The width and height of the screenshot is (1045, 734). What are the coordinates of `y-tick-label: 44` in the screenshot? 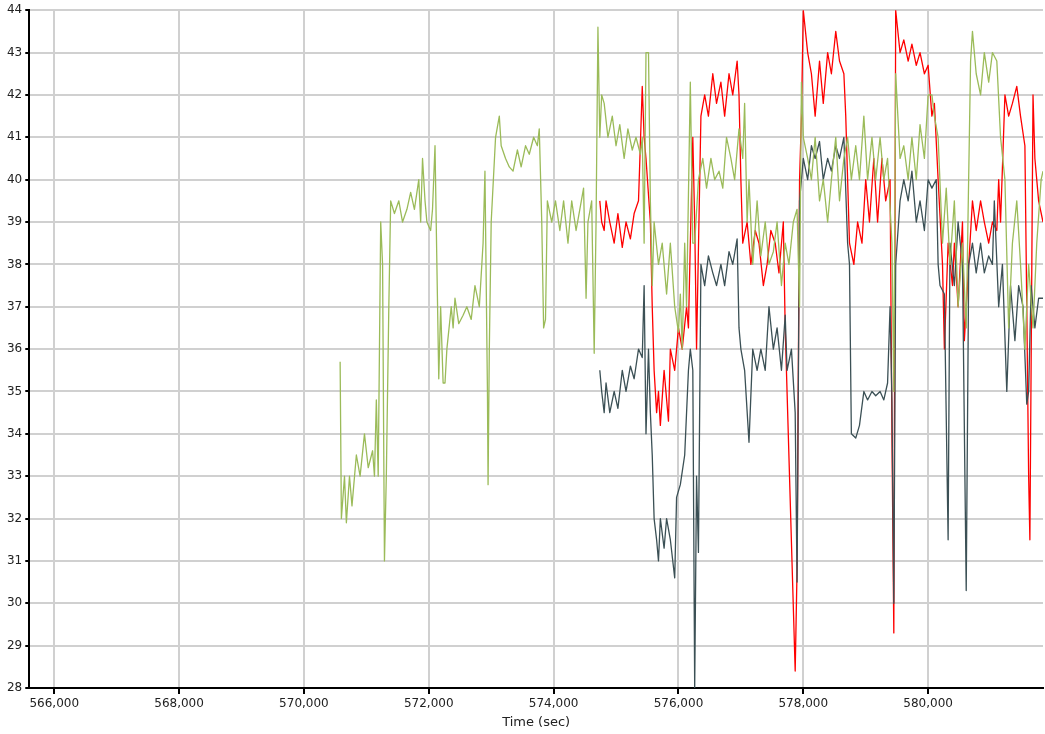 It's located at (14, 9).